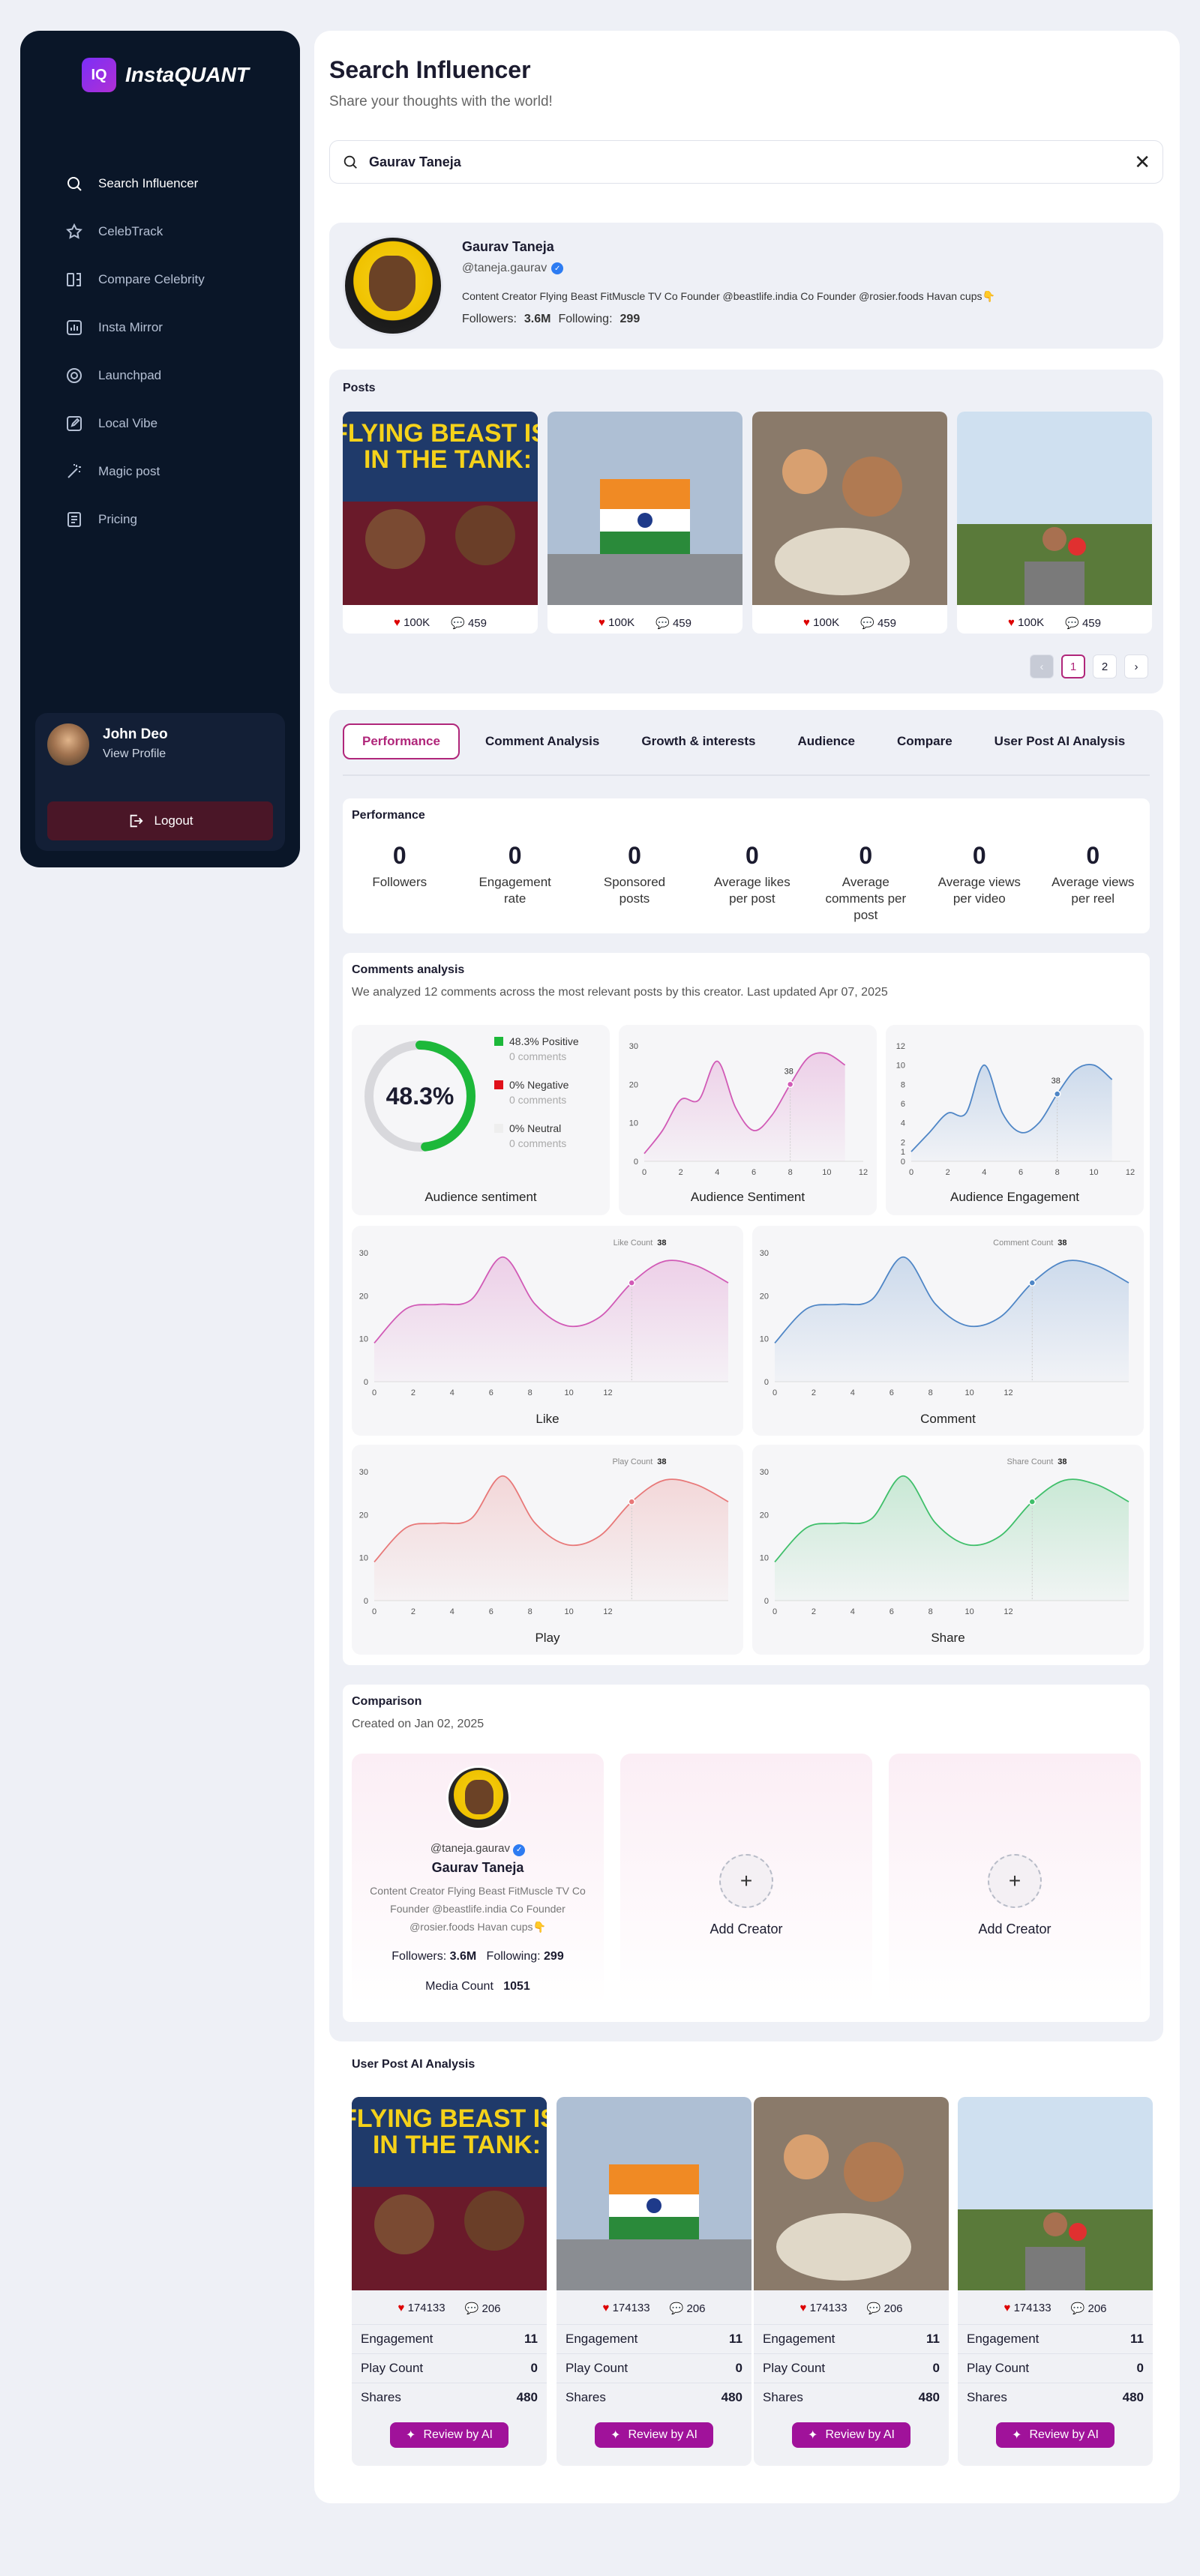  Describe the element at coordinates (374, 1611) in the screenshot. I see `x-tick-label: 0` at that location.